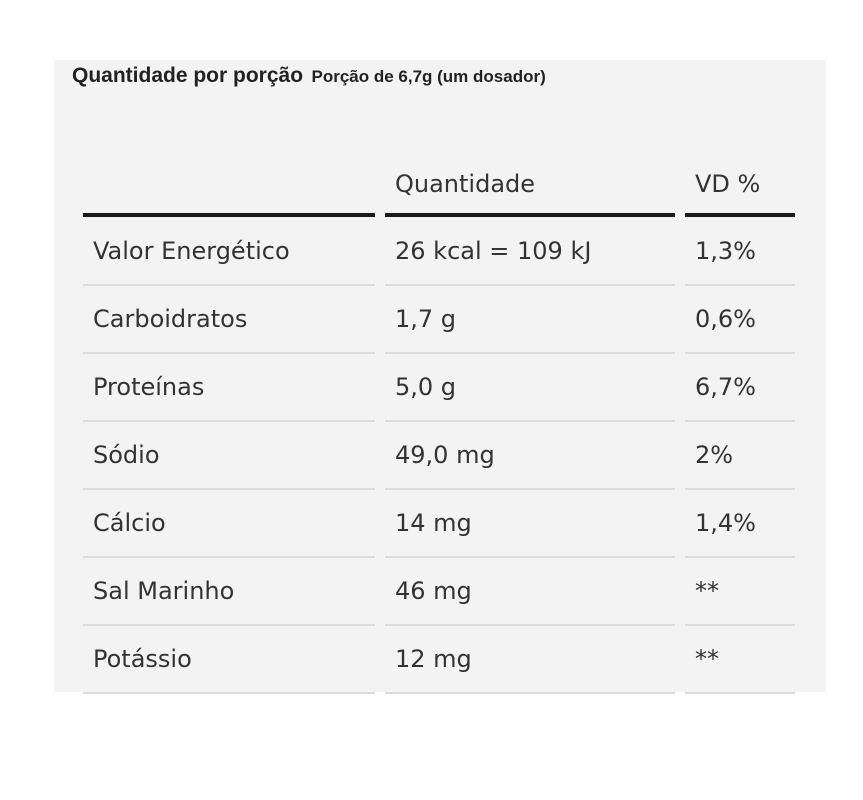 This screenshot has width=863, height=800. What do you see at coordinates (740, 388) in the screenshot?
I see `nutrient-dv: 6,7%` at bounding box center [740, 388].